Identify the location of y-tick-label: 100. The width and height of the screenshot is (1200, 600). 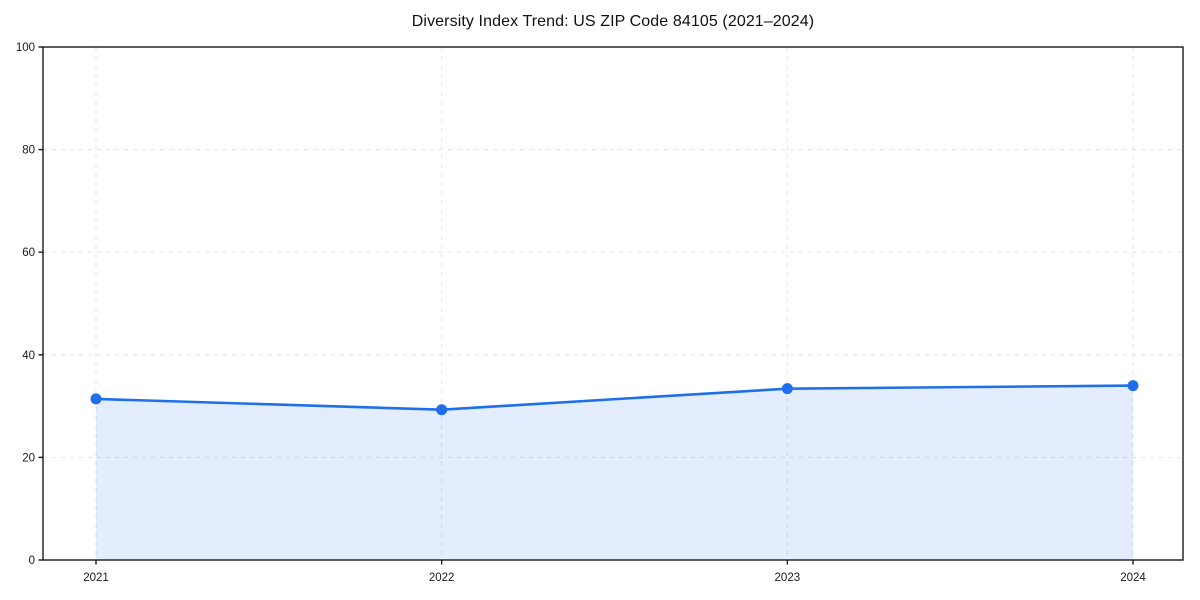
(25, 48).